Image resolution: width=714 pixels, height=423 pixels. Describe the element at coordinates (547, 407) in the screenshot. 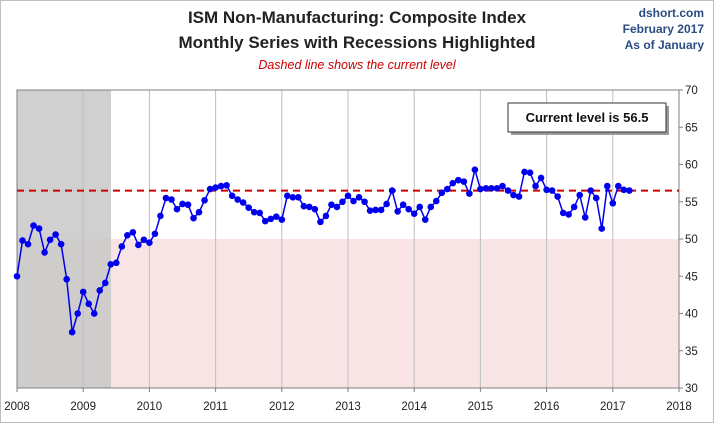

I see `x-tick-label: 2016` at that location.